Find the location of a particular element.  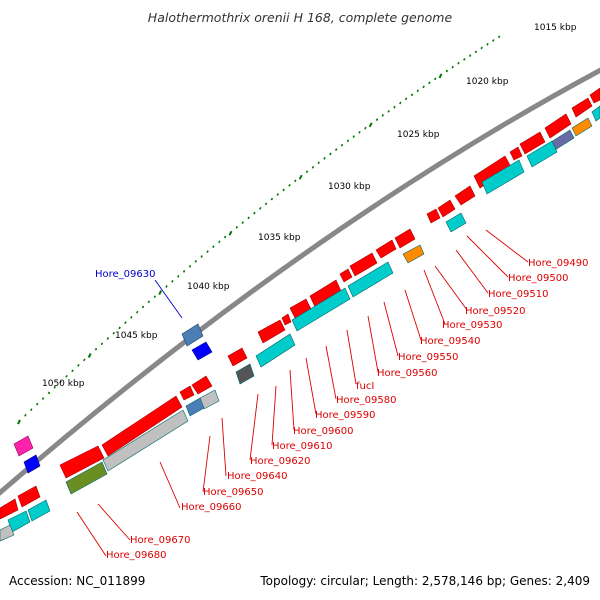

gene-label: Hore_09680 is located at coordinates (136, 555).